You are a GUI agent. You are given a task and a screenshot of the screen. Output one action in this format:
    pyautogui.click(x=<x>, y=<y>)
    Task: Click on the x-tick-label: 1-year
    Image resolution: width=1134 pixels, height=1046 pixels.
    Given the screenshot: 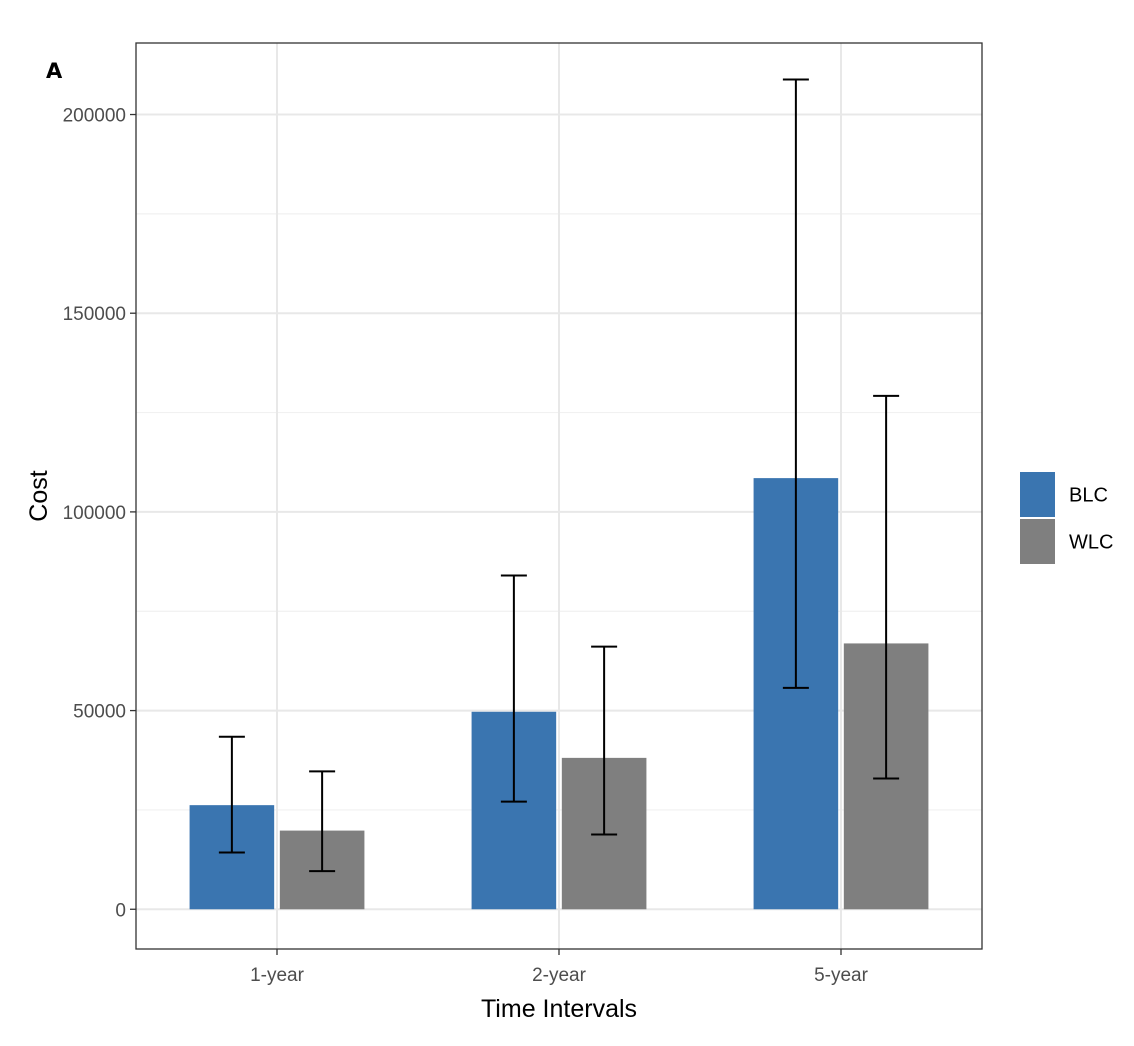 What is the action you would take?
    pyautogui.click(x=277, y=975)
    